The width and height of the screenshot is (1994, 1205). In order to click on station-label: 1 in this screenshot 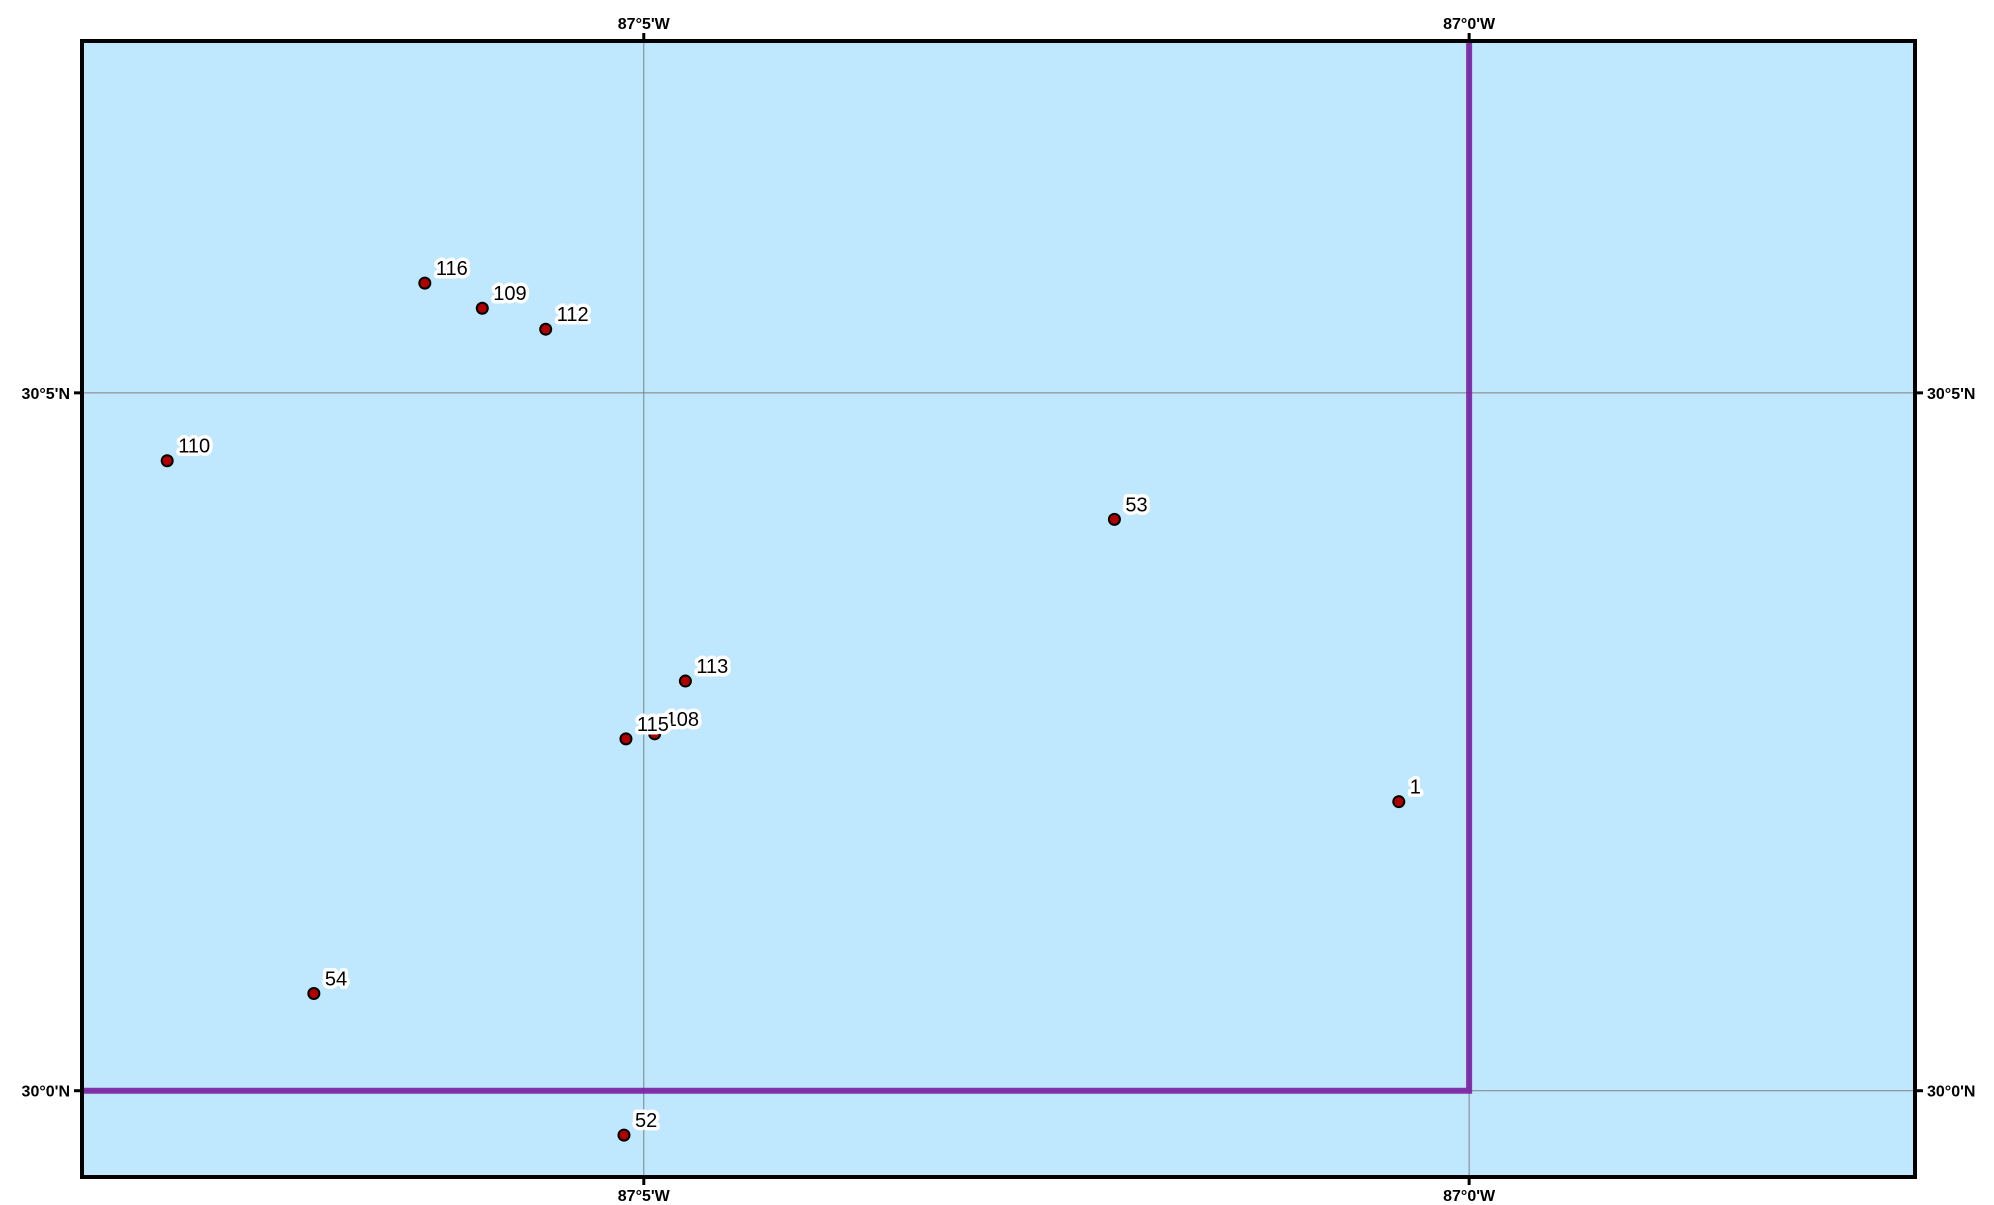, I will do `click(1415, 788)`.